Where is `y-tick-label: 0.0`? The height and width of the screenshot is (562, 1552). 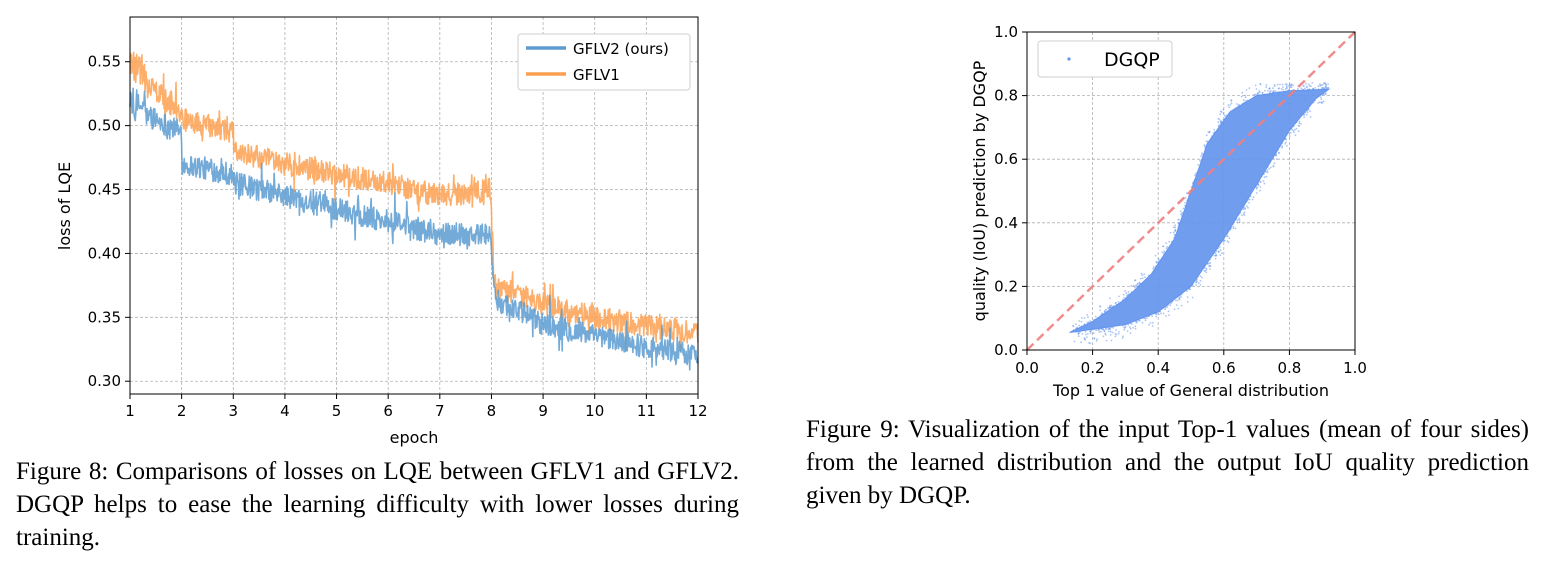 y-tick-label: 0.0 is located at coordinates (1006, 350).